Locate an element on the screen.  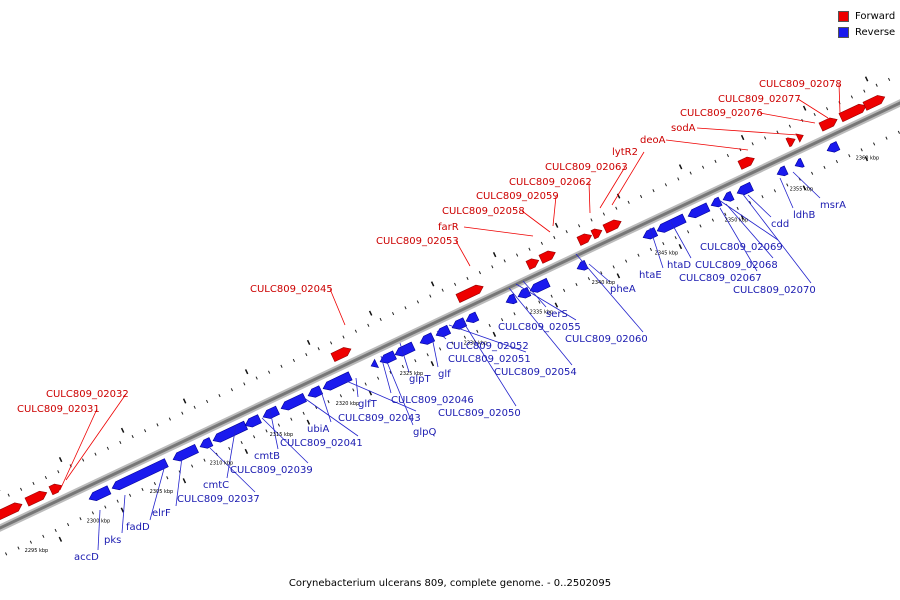
forward-swatch is located at coordinates (843, 16).